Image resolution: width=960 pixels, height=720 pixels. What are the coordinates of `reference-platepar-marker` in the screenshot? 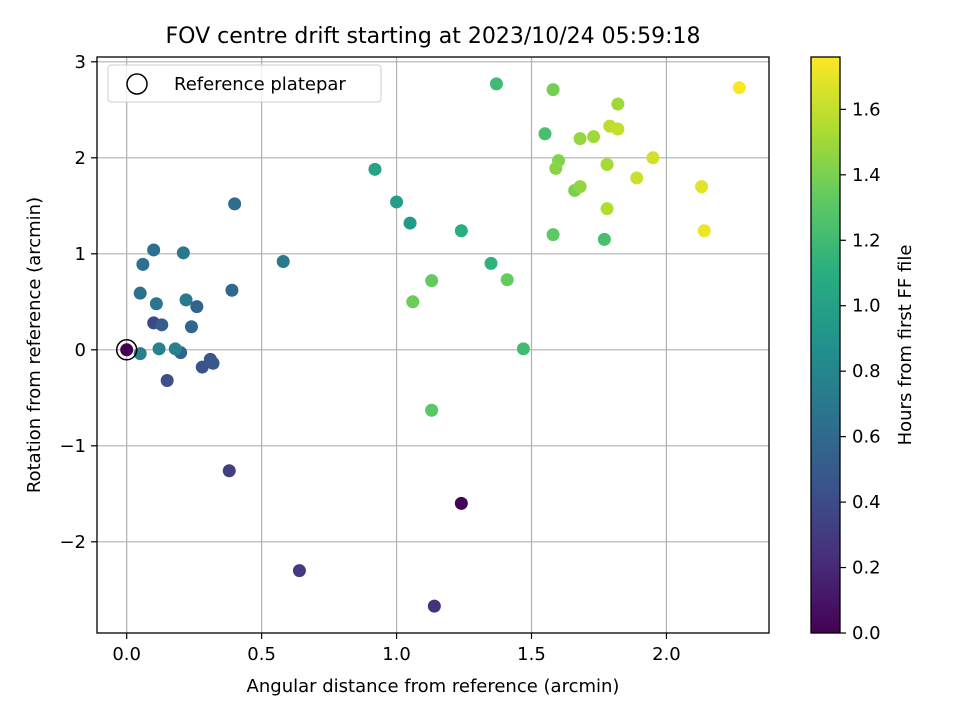 It's located at (126, 350).